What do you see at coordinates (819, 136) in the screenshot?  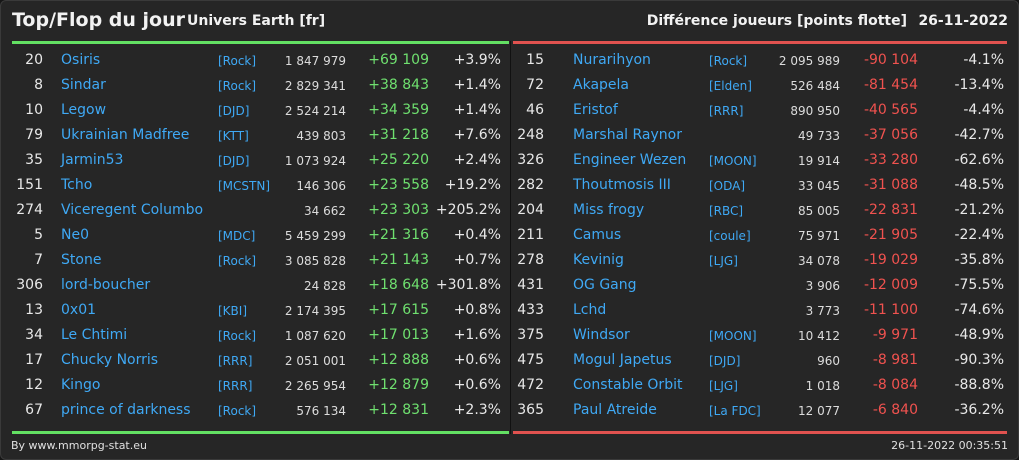 I see `player-points: 49 733` at bounding box center [819, 136].